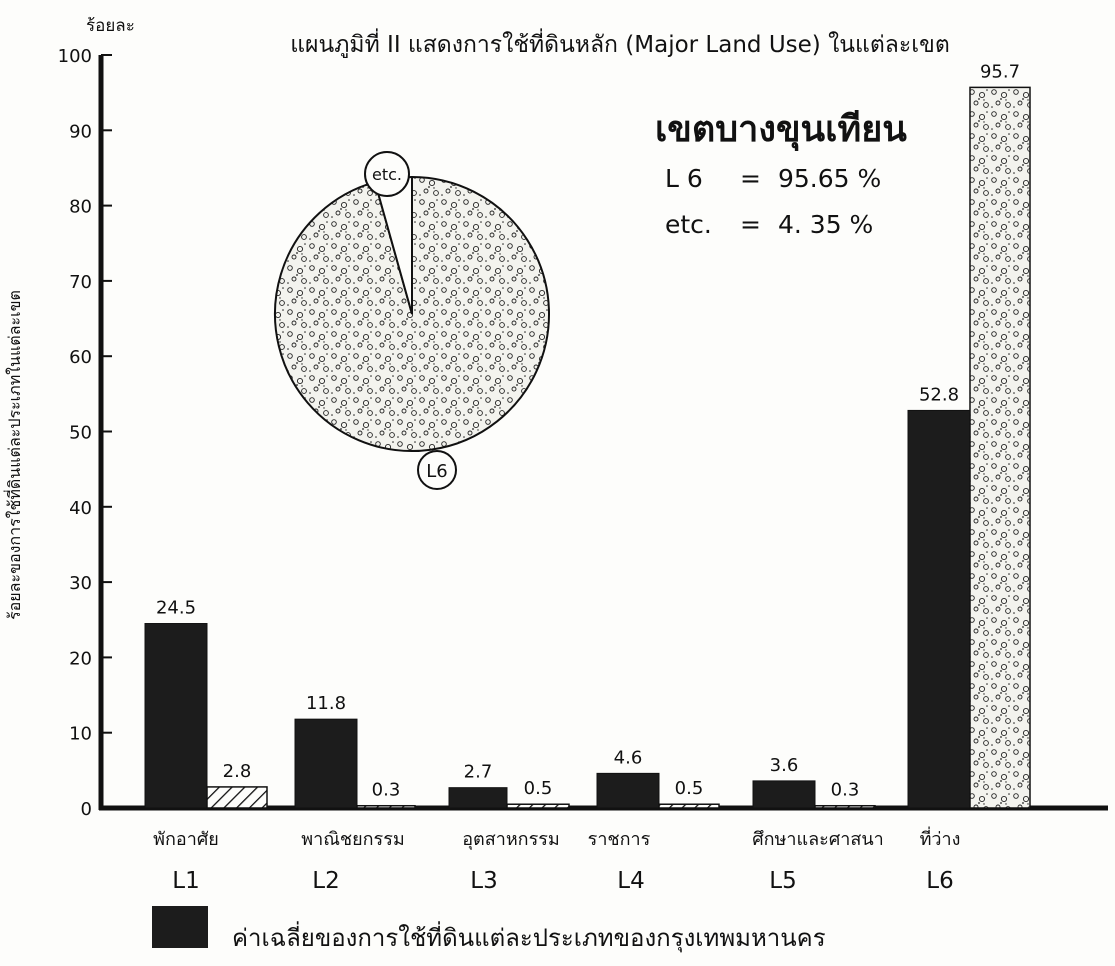 This screenshot has width=1115, height=966. What do you see at coordinates (829, 178) in the screenshot?
I see `district-stat-l6-value: 95.65 %` at bounding box center [829, 178].